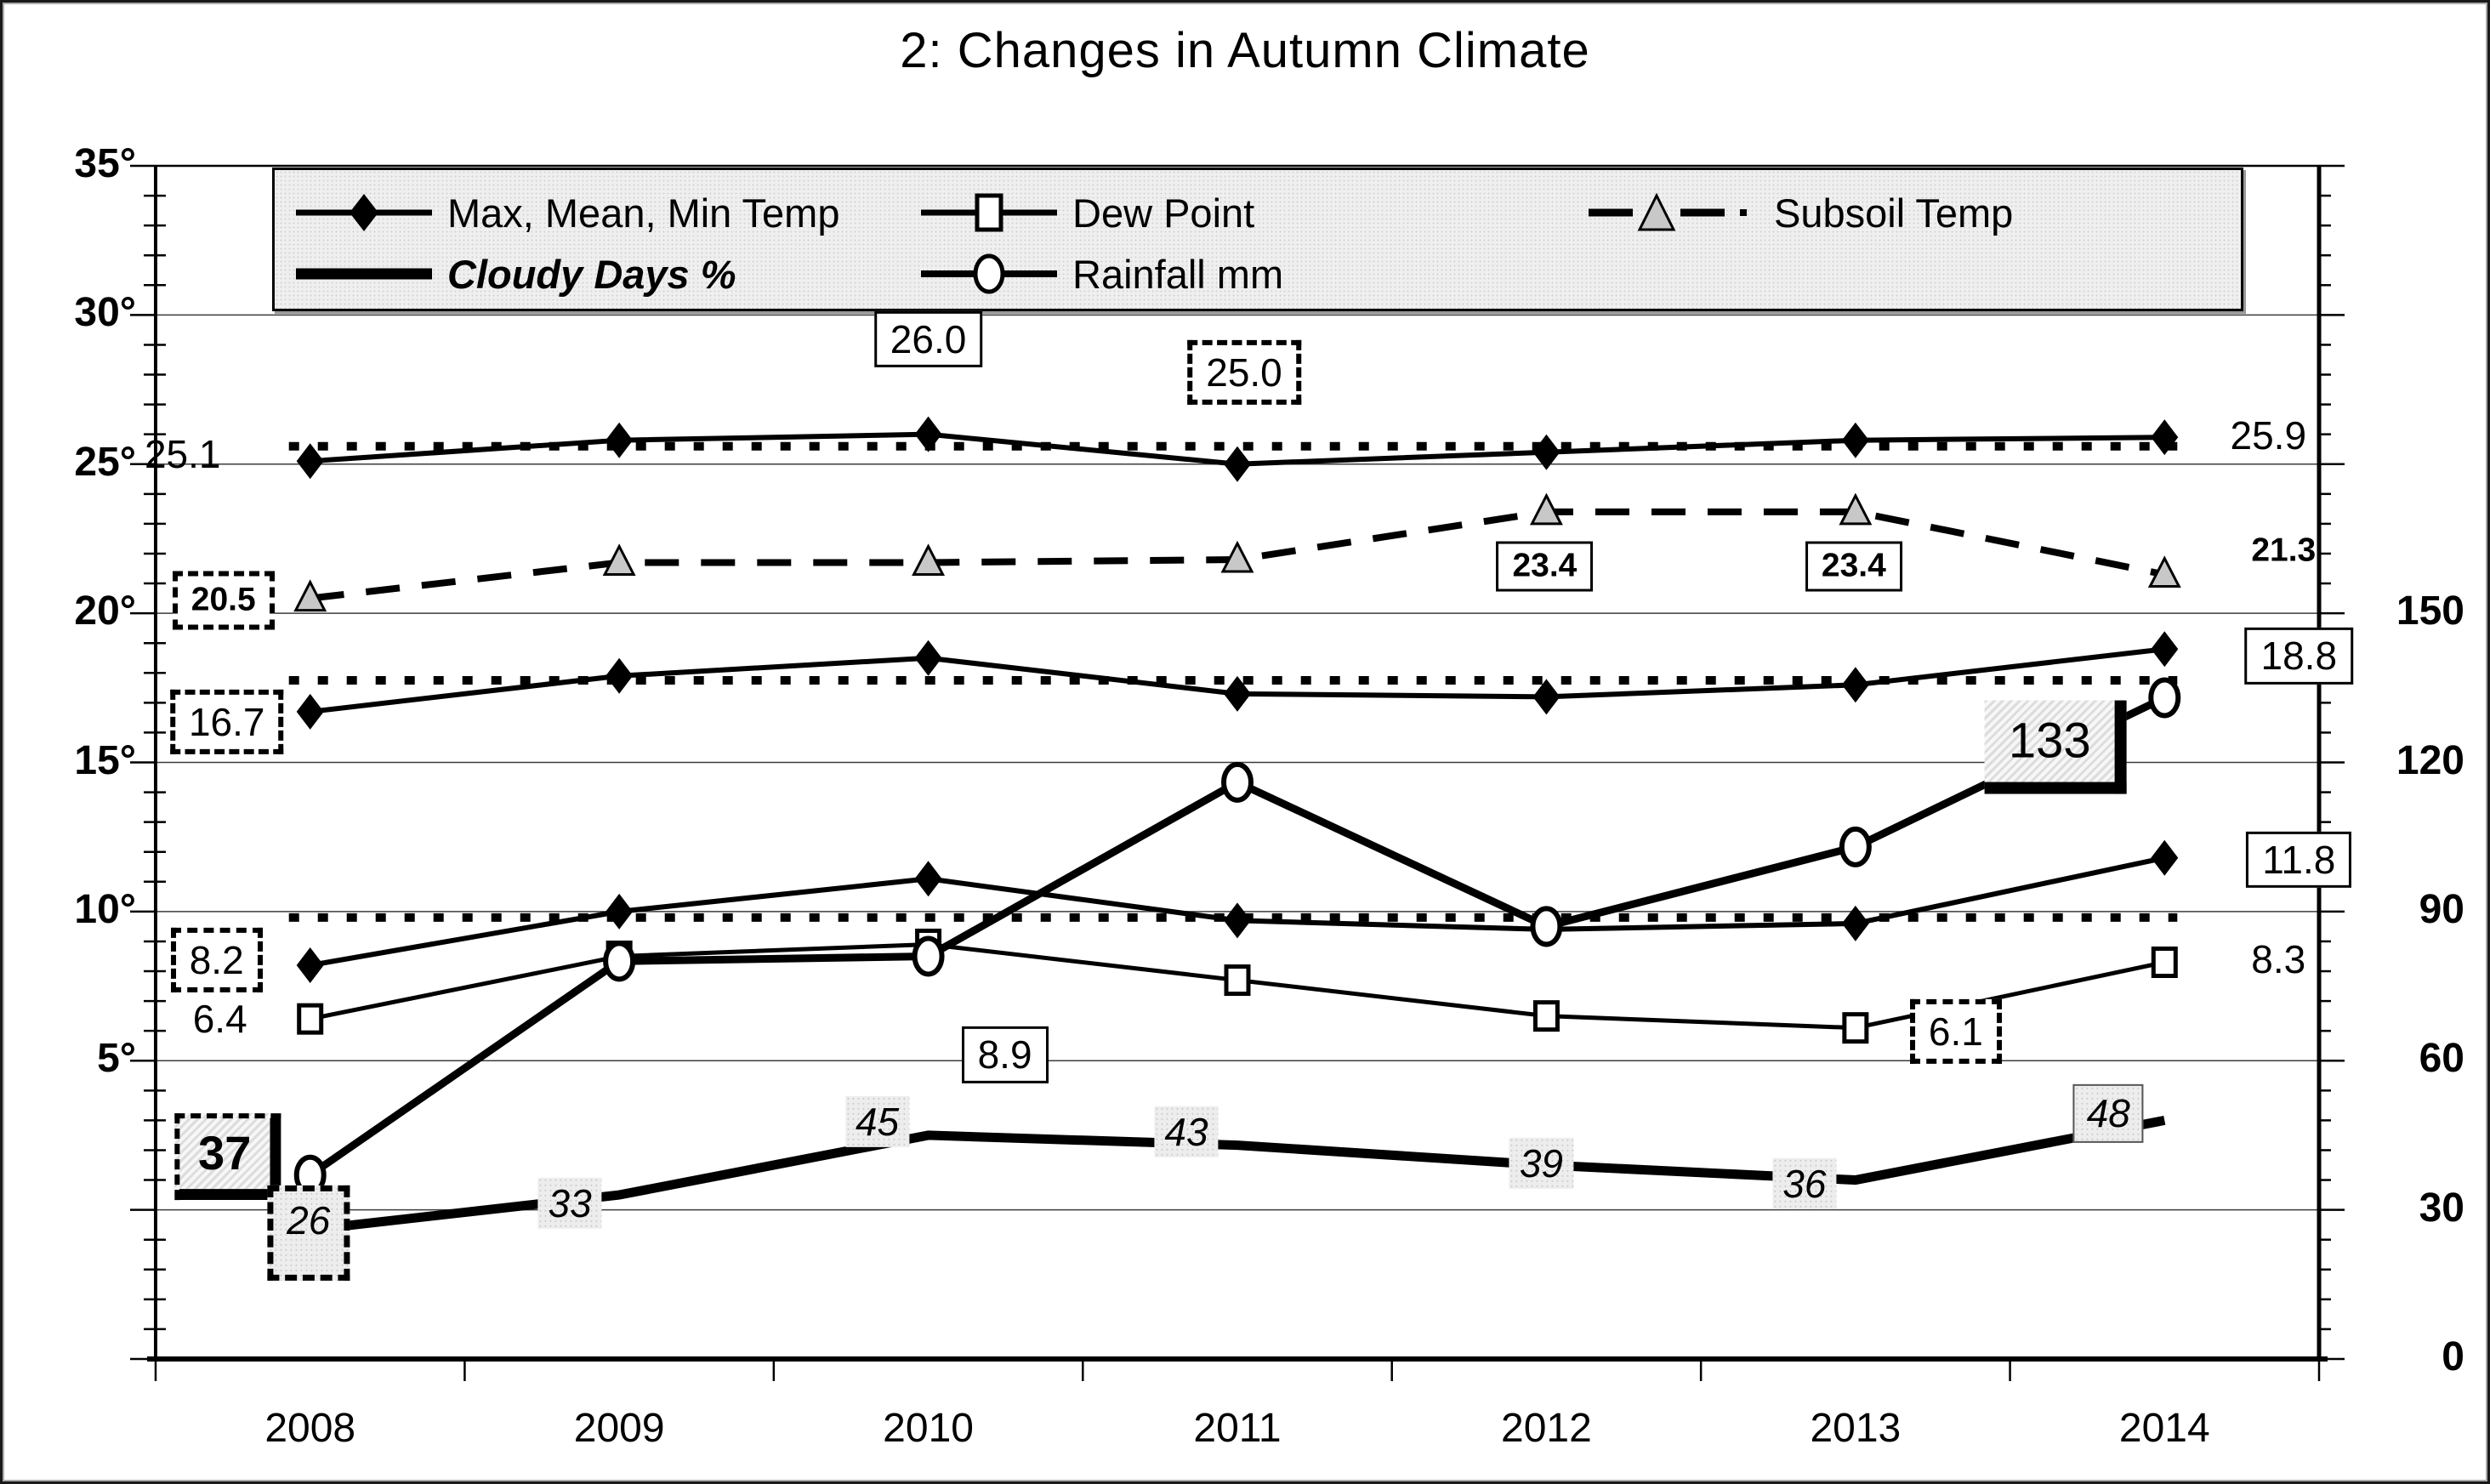  What do you see at coordinates (877, 1121) in the screenshot?
I see `data-label-45-2010: 45` at bounding box center [877, 1121].